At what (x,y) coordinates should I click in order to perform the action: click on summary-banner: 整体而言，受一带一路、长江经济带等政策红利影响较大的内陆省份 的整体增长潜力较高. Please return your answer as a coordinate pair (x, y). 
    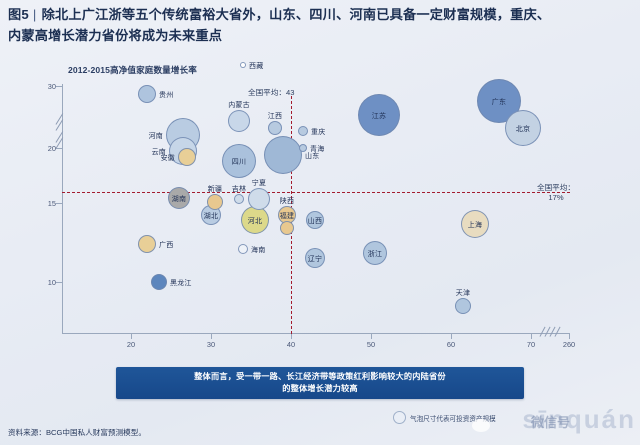
    Looking at the image, I should click on (320, 383).